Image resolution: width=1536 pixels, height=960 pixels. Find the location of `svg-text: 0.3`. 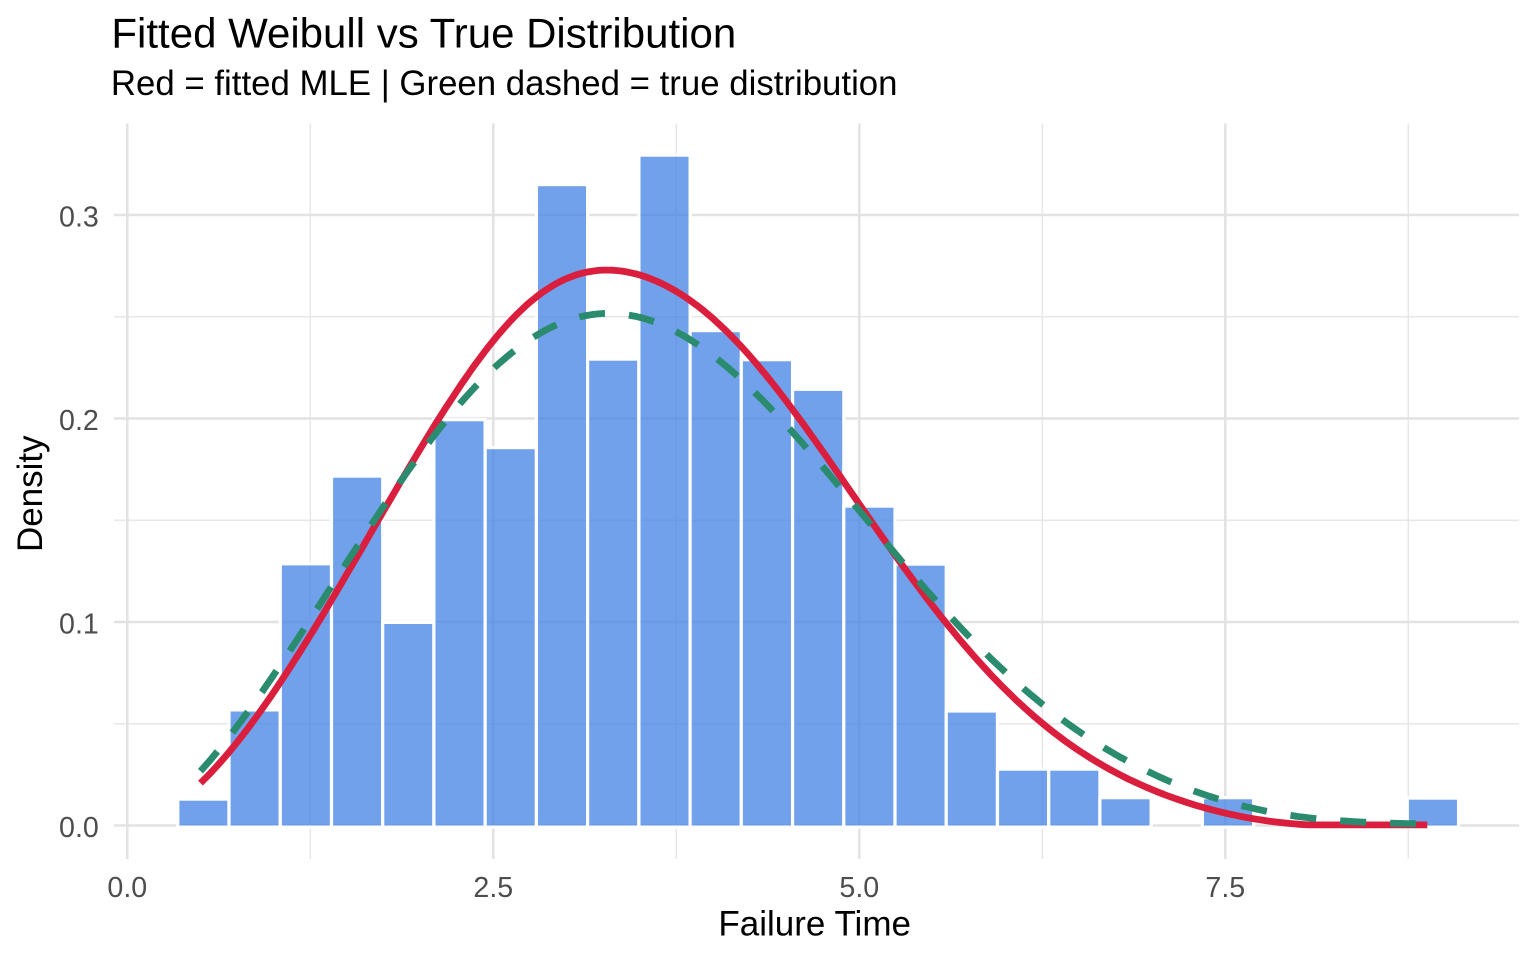

svg-text: 0.3 is located at coordinates (79, 217).